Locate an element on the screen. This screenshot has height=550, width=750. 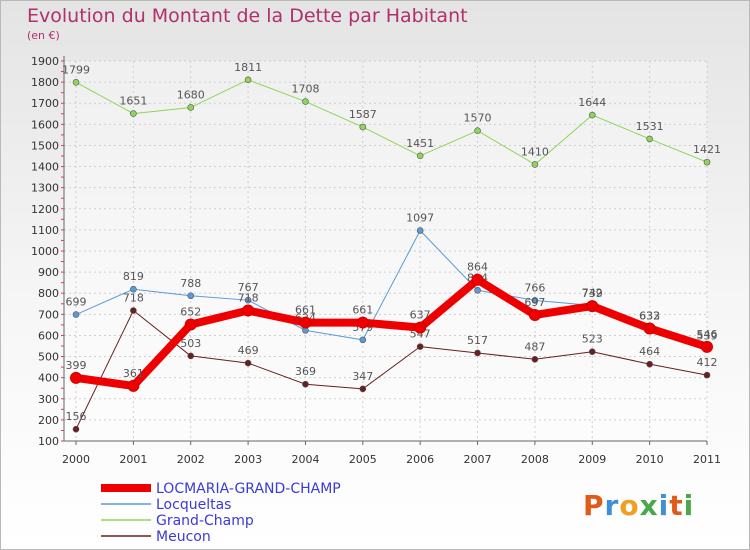
proxiti-logo: Proxiti is located at coordinates (638, 505).